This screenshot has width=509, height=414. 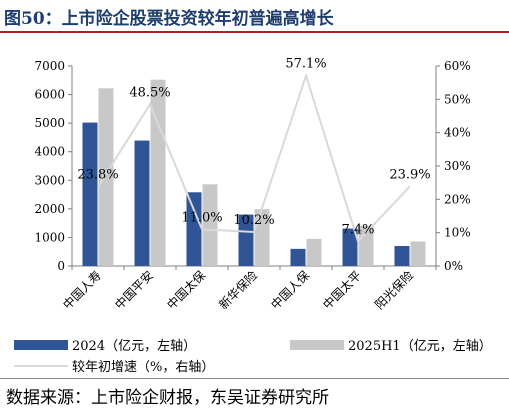 I want to click on chart-title: 图50：上市险企股票投资较年初普遍高增长, so click(x=169, y=19).